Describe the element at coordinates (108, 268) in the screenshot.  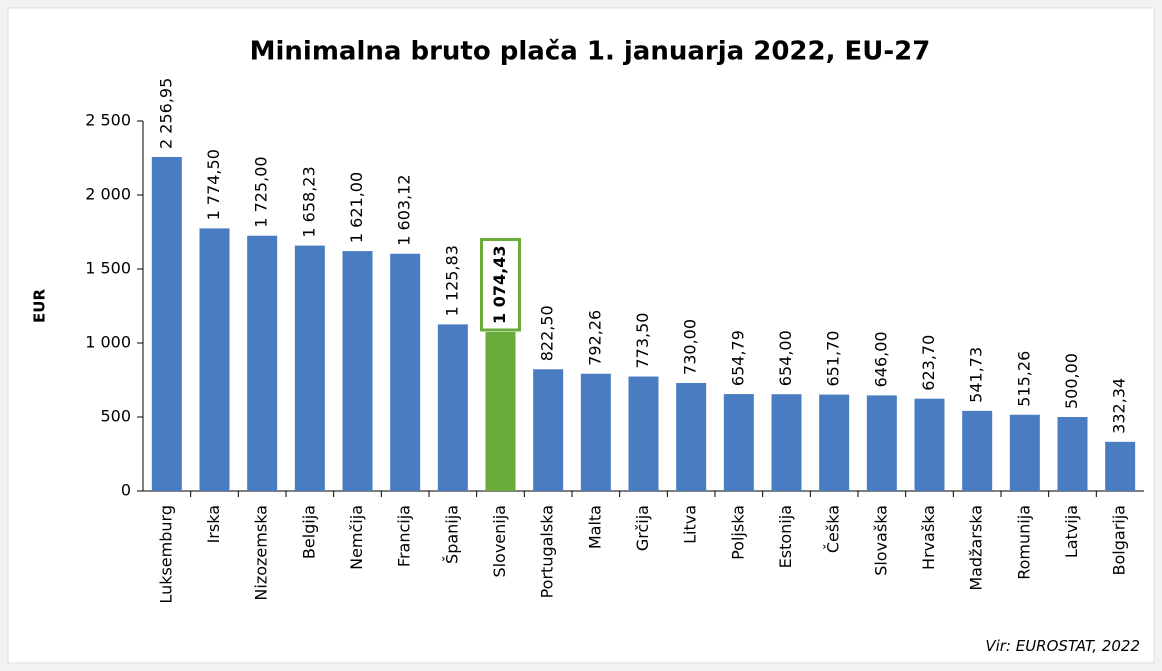
I see `y-tick-label: 1 500` at that location.